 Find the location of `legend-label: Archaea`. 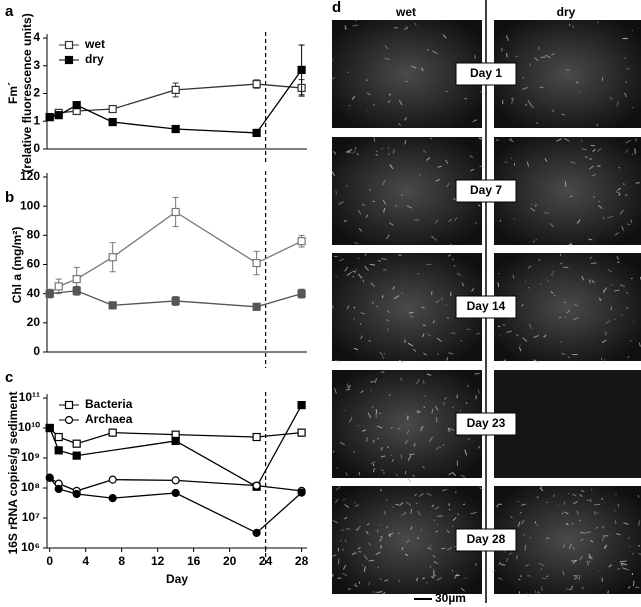

legend-label: Archaea is located at coordinates (109, 419).